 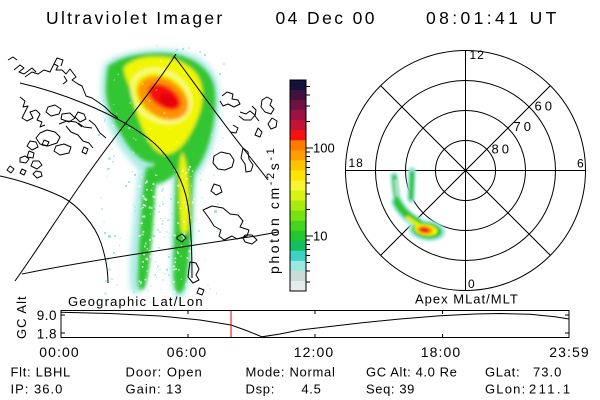 What do you see at coordinates (505, 388) in the screenshot?
I see `svg-text: GLon:` at bounding box center [505, 388].